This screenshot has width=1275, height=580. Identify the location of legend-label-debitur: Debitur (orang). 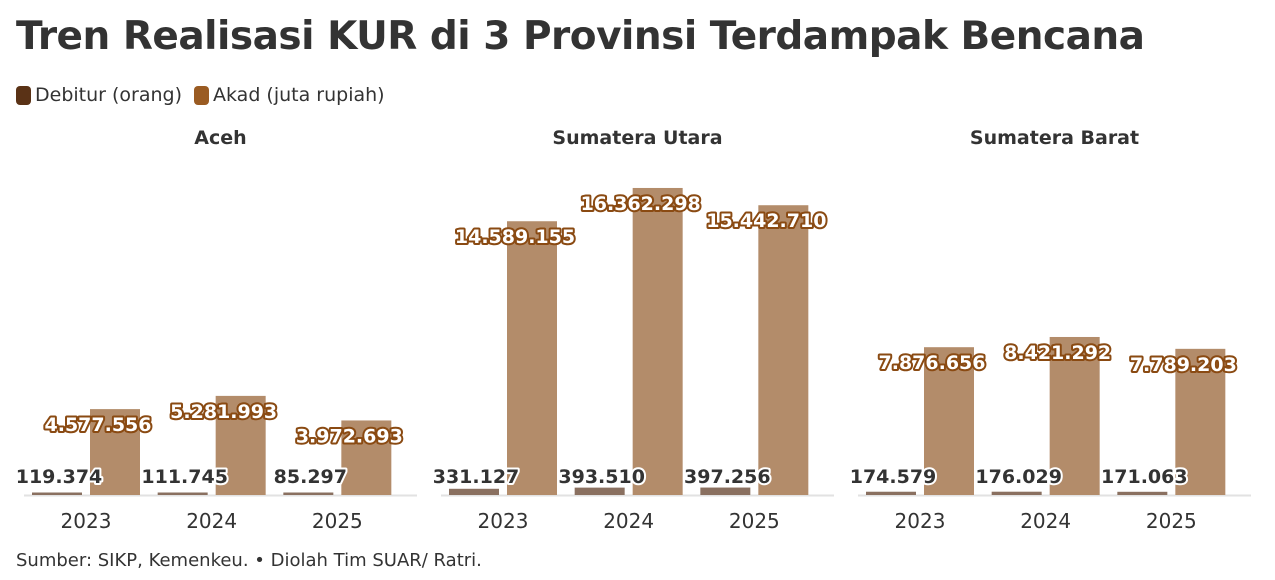
(109, 95).